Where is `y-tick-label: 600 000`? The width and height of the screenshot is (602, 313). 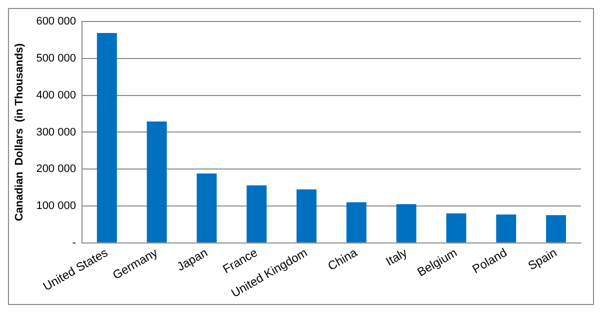 y-tick-label: 600 000 is located at coordinates (56, 22).